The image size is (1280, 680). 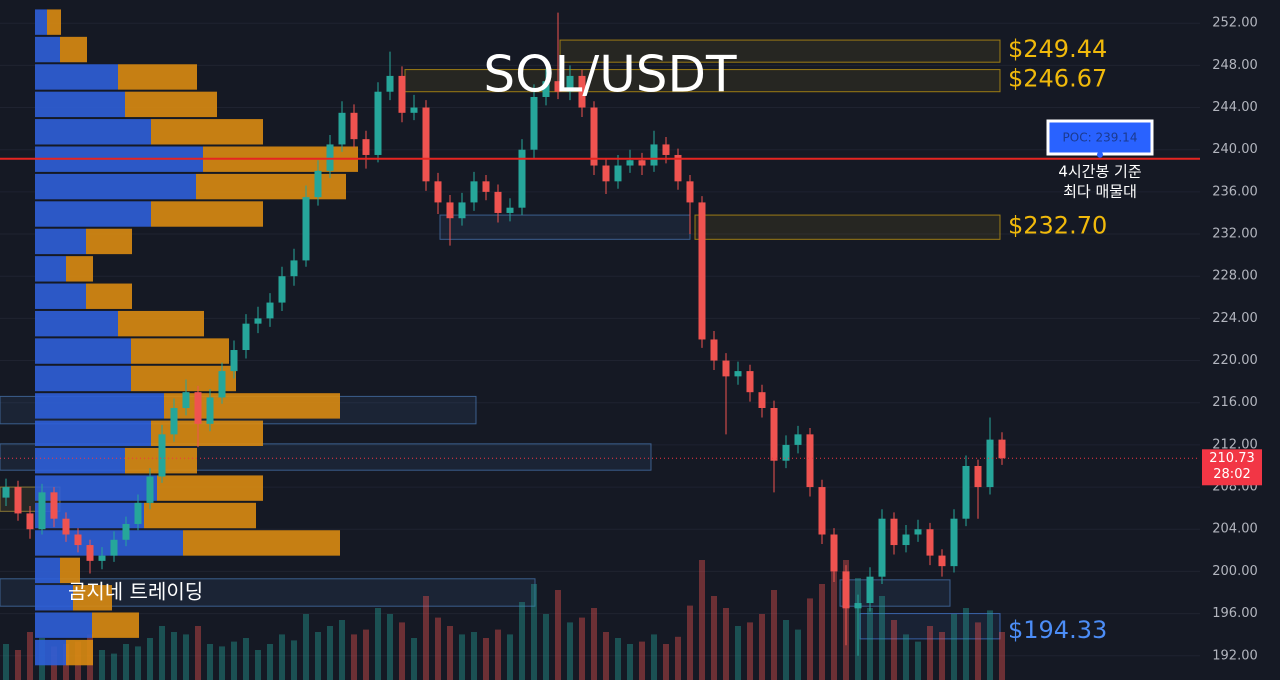 What do you see at coordinates (1235, 65) in the screenshot?
I see `y-tick-label: 248.00` at bounding box center [1235, 65].